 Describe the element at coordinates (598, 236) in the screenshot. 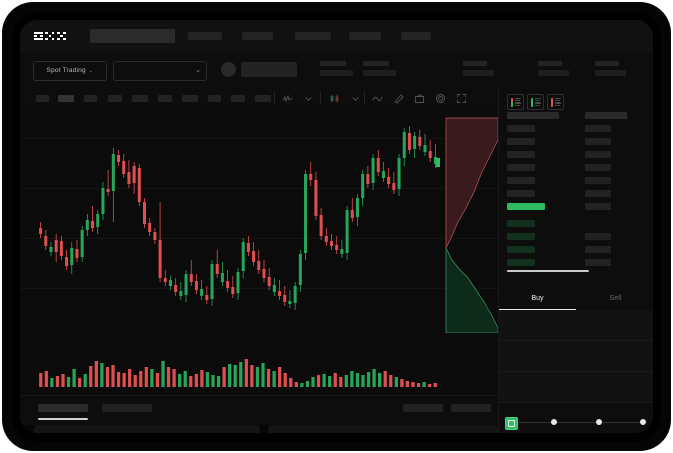

I see `orderbook-row-10-value` at that location.